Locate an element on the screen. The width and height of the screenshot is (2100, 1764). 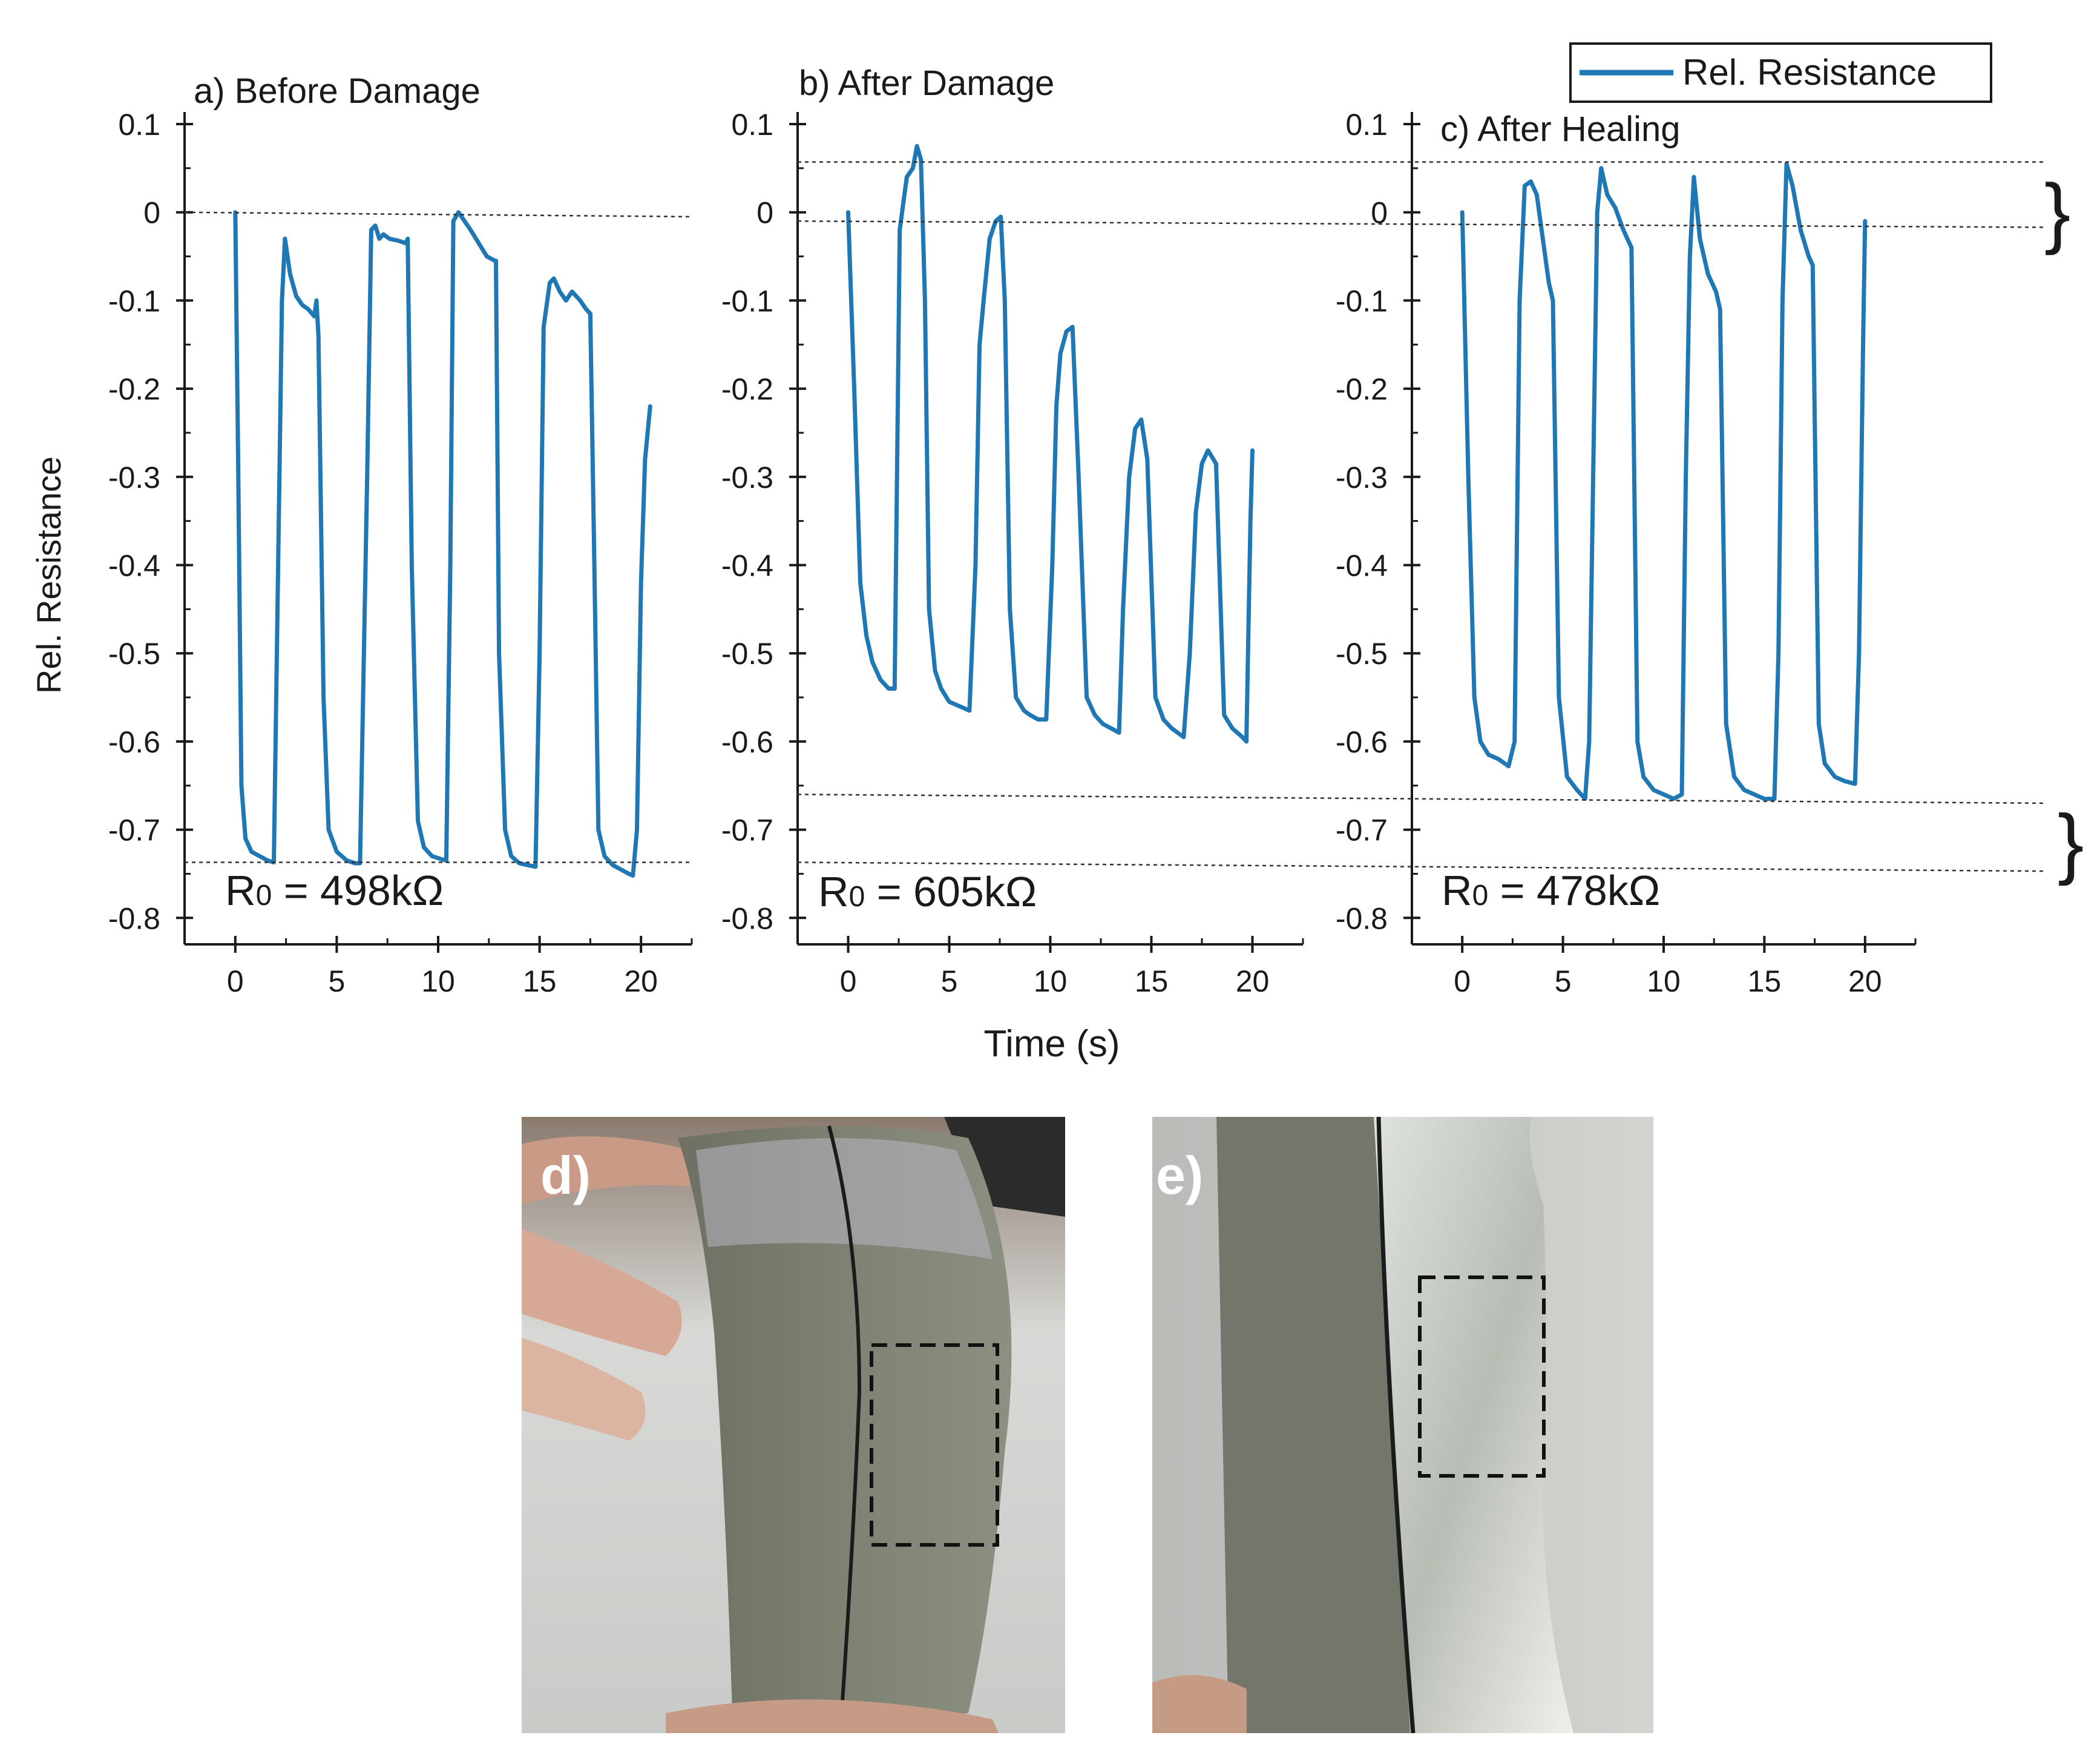
photo-d-finger-top is located at coordinates (606, 1170).